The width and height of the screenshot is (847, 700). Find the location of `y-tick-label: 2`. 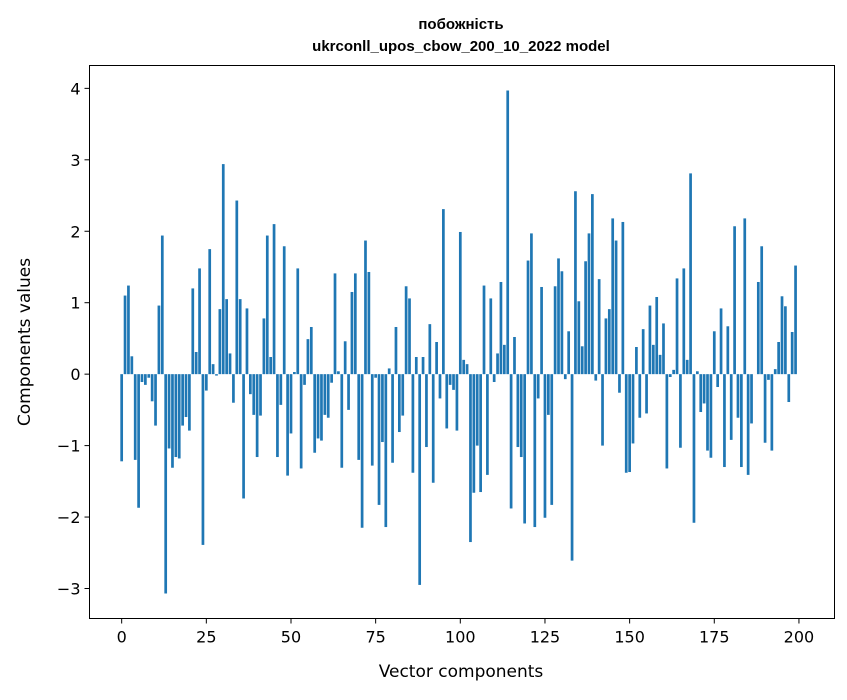

y-tick-label: 2 is located at coordinates (75, 231).